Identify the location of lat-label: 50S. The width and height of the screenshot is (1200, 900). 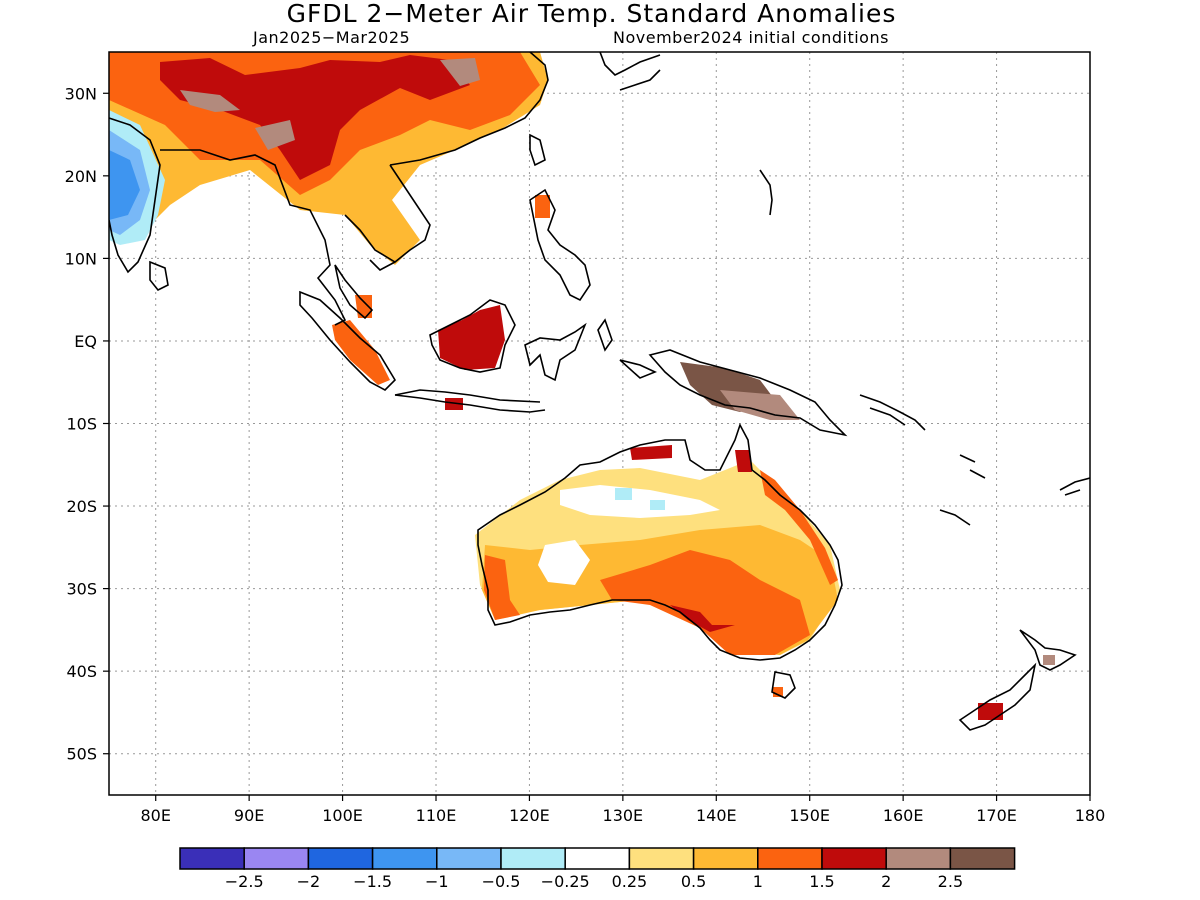
(81, 754).